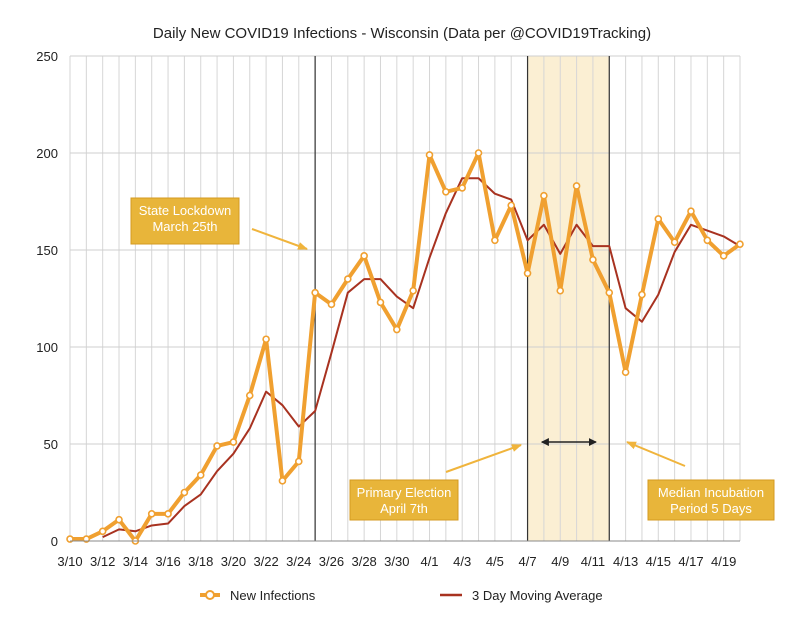  What do you see at coordinates (625, 561) in the screenshot?
I see `x-tick-label: 4/13` at bounding box center [625, 561].